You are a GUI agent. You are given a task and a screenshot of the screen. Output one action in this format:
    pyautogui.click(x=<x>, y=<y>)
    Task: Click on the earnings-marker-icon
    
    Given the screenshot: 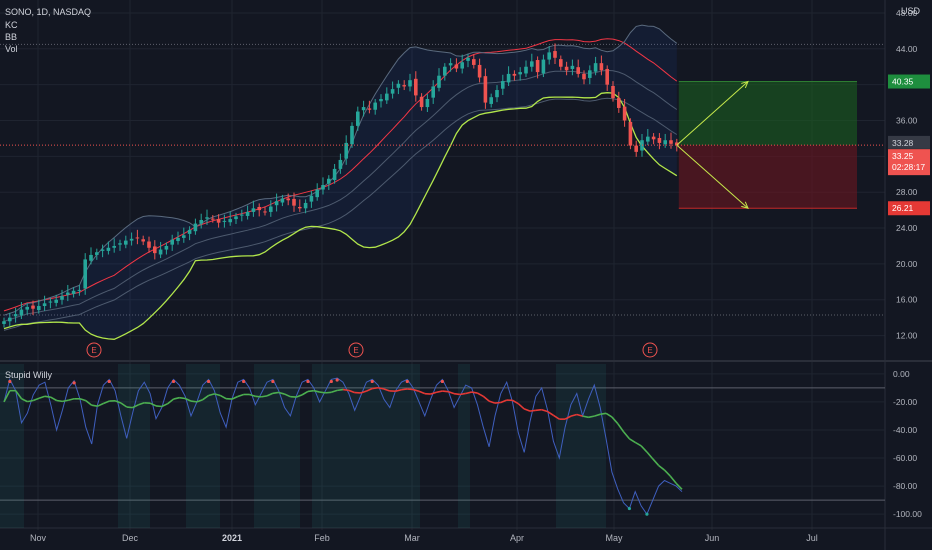 What is the action you would take?
    pyautogui.click(x=356, y=350)
    